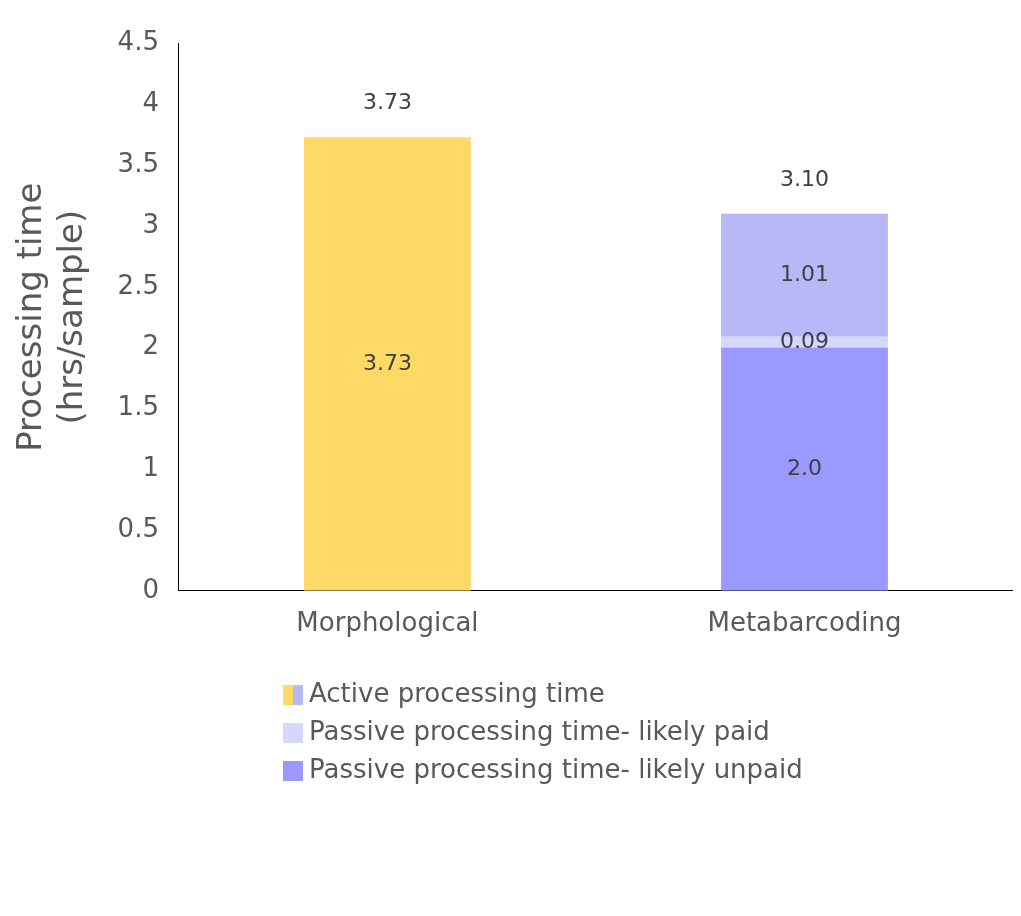 This screenshot has height=916, width=1021. I want to click on y-tick-label: 4.5, so click(138, 41).